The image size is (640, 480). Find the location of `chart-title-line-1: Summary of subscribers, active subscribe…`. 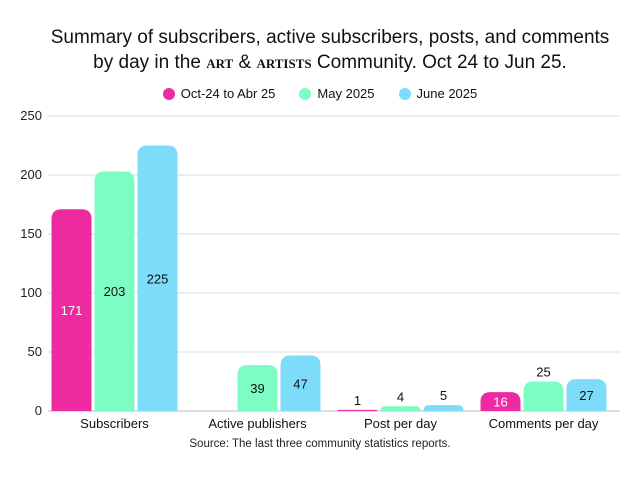

chart-title-line-1: Summary of subscribers, active subscribe… is located at coordinates (330, 37).